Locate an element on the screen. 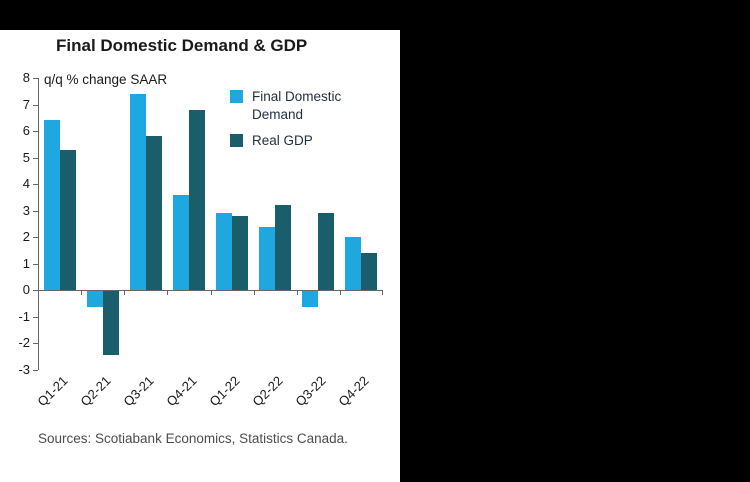  chart-title: Final Domestic Demand & GDP is located at coordinates (182, 45).